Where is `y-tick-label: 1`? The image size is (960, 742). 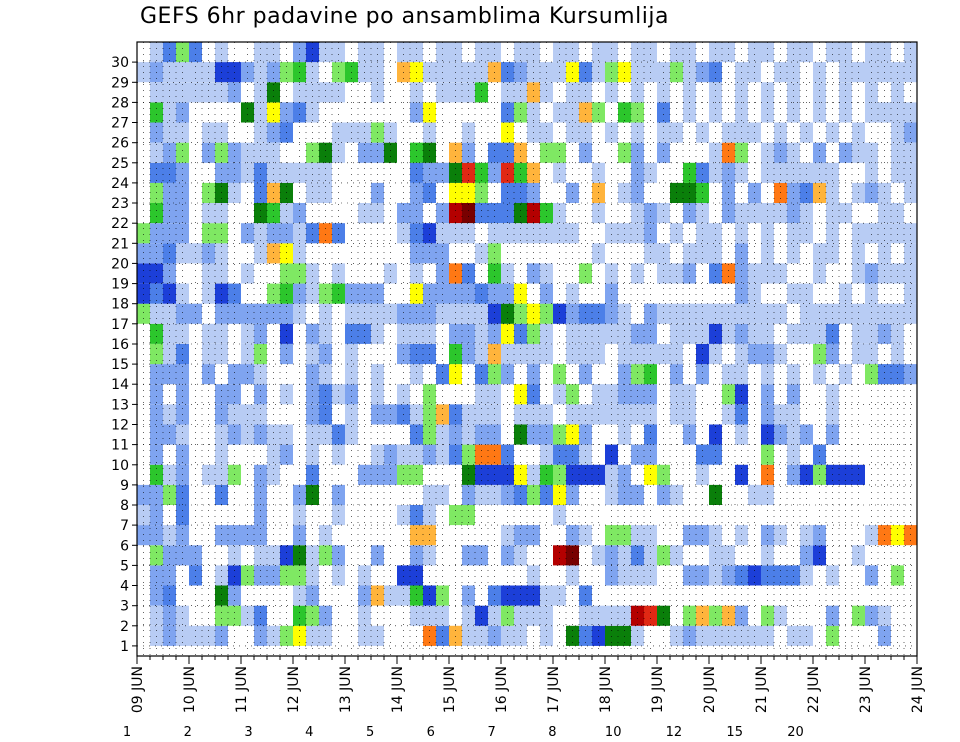 y-tick-label: 1 is located at coordinates (124, 647).